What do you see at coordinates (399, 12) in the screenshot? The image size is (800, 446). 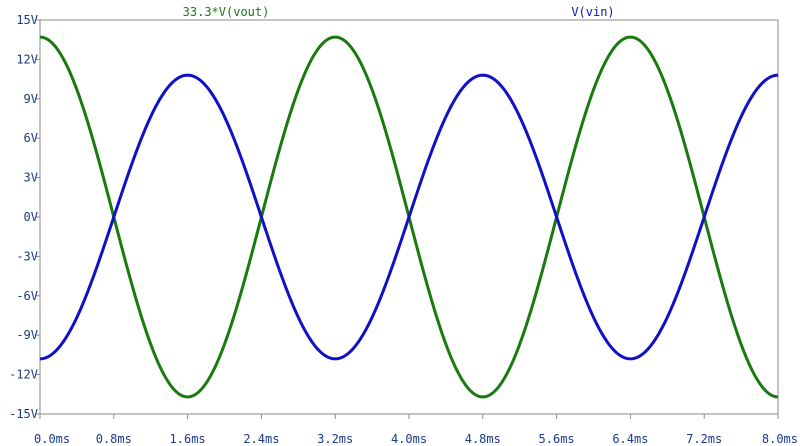 I see `legend: 33.3*V(vout) V(vin)` at bounding box center [399, 12].